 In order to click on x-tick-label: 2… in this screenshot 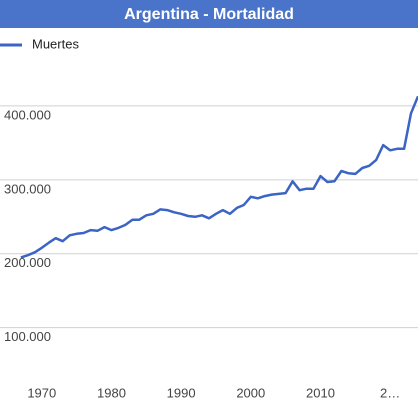, I will do `click(390, 392)`.